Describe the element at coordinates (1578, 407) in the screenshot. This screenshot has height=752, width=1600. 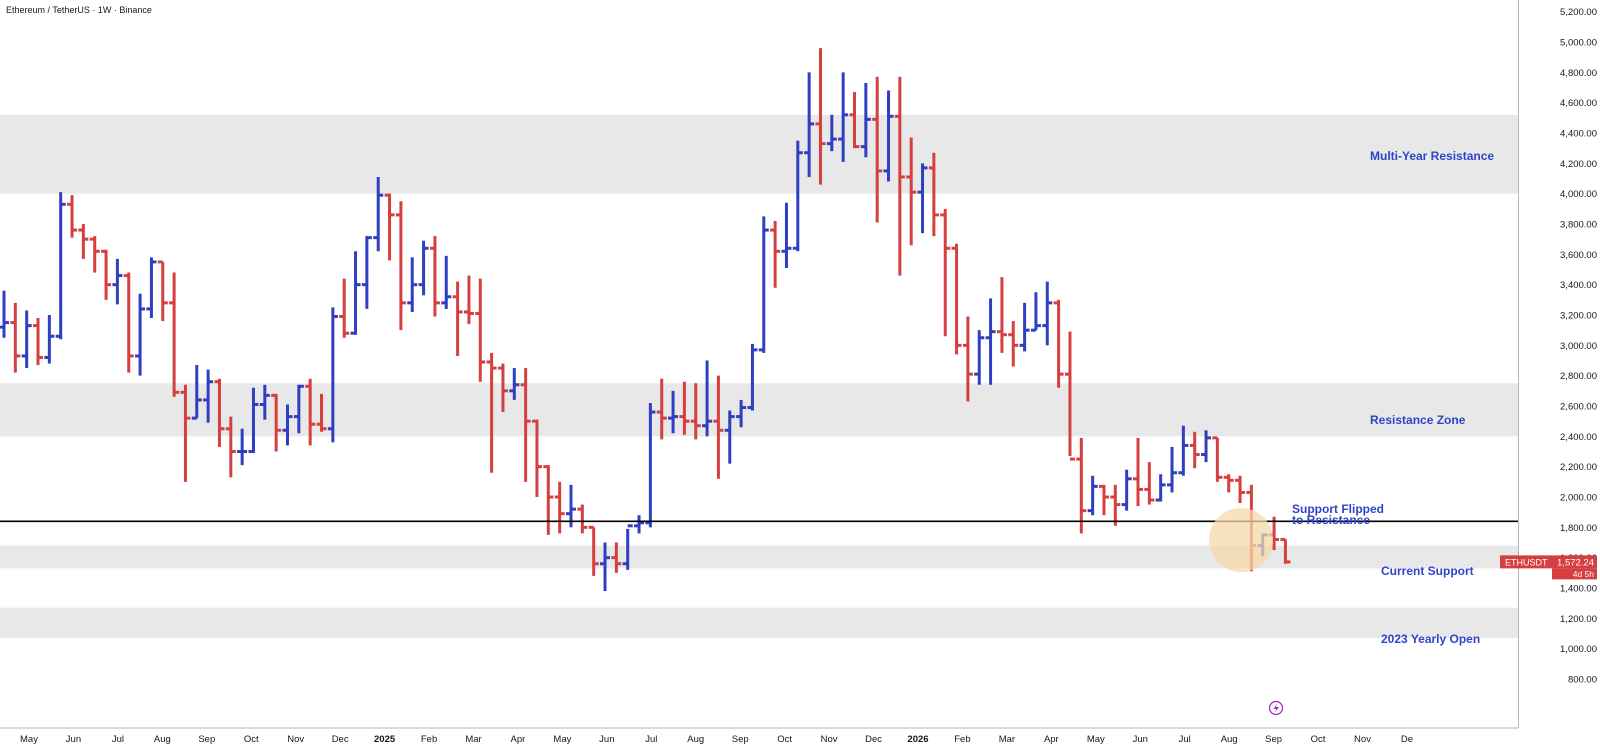
I see `price-tick-label: 2,600.00` at that location.